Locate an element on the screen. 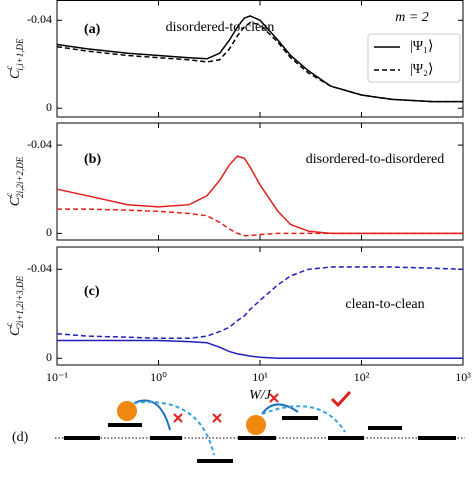 The width and height of the screenshot is (474, 492). y-axis-label-sub: i,i+1,DE is located at coordinates (20, 54).